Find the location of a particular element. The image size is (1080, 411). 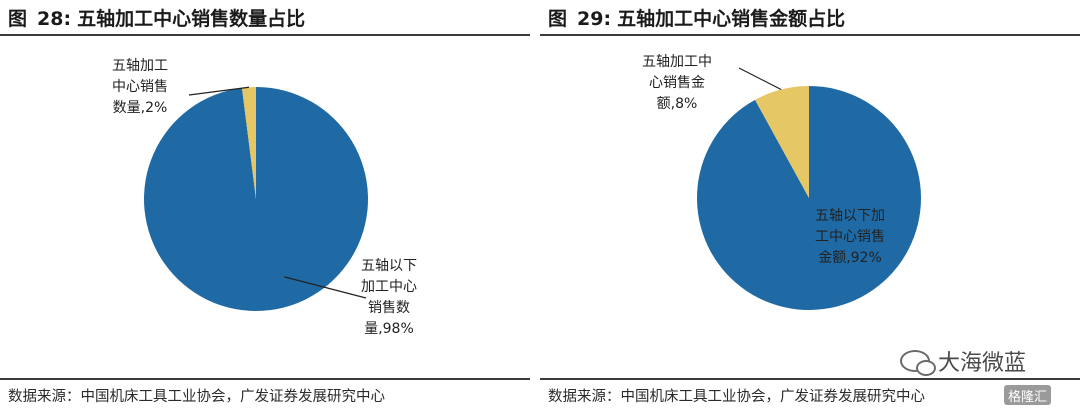

pie-slice-label-1: 五轴加工中心销售数量,2% is located at coordinates (140, 87).